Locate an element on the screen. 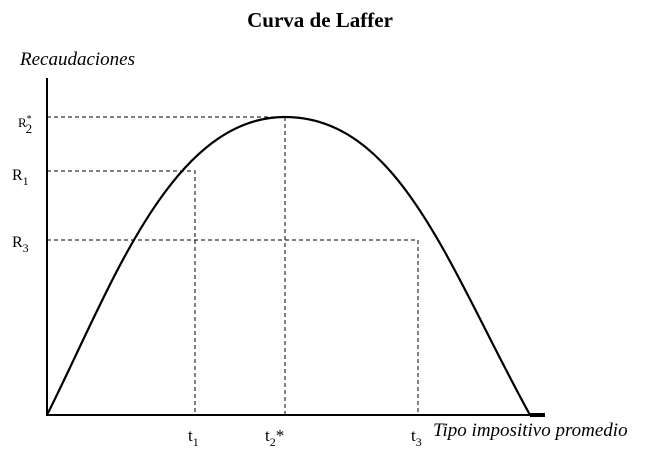  x-axis-label: Tipo impositivo promedio is located at coordinates (530, 430).